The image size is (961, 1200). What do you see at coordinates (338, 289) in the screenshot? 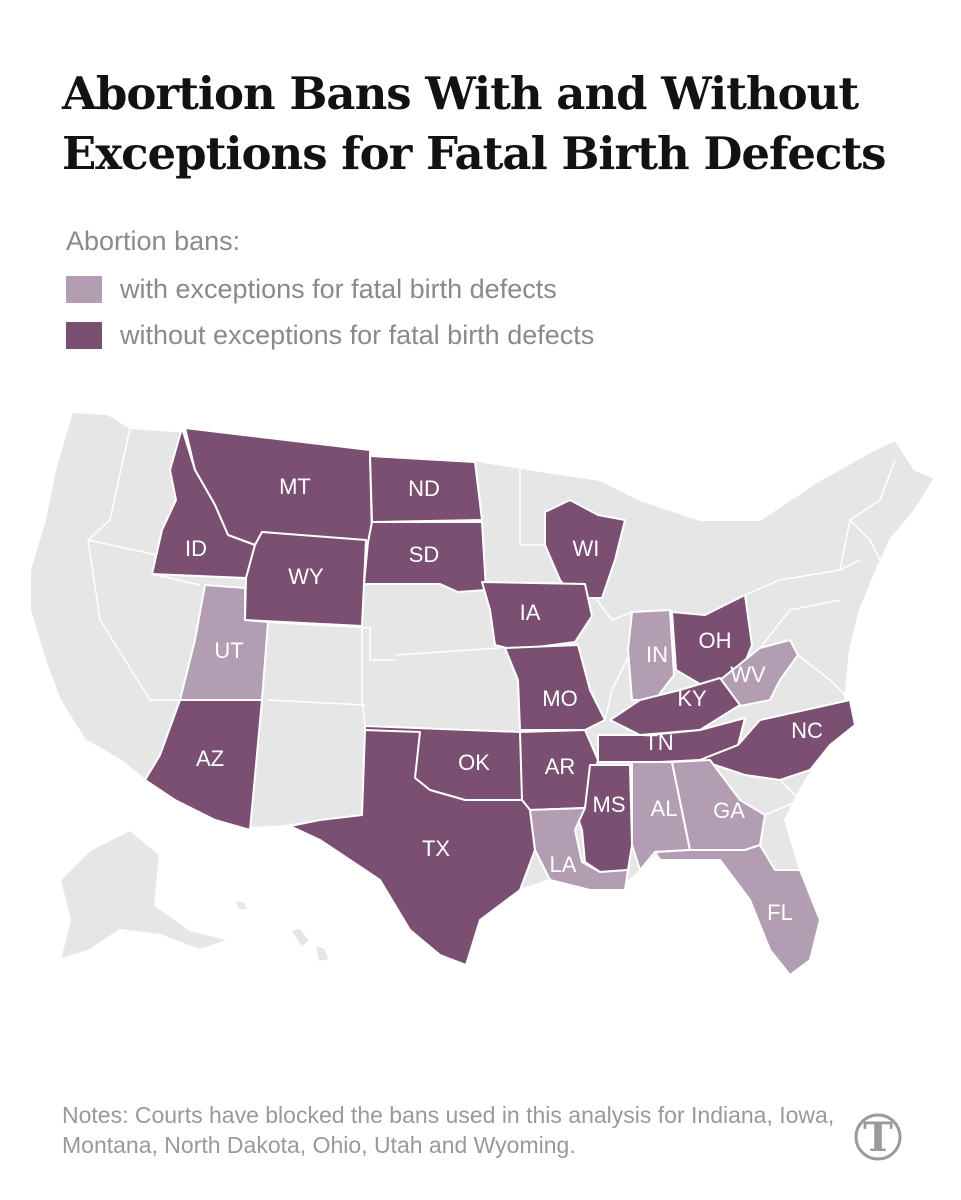
I see `legend-label-with: with exceptions for fatal birth defects` at bounding box center [338, 289].